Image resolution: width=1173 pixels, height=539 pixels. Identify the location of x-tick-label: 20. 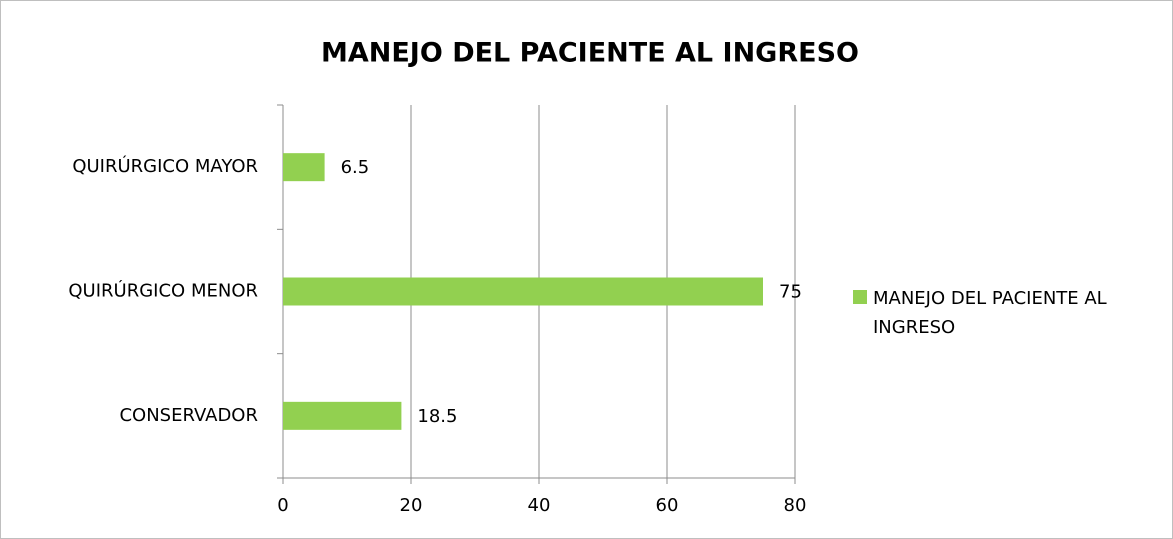
(411, 505).